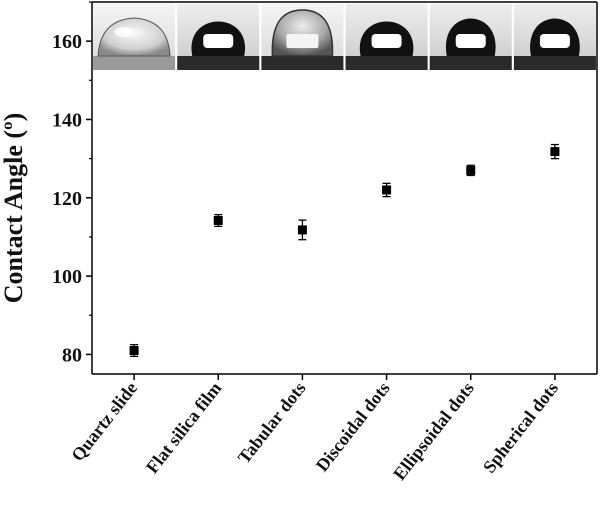 Image resolution: width=600 pixels, height=510 pixels. I want to click on droplet-photo-medium, so click(302, 37).